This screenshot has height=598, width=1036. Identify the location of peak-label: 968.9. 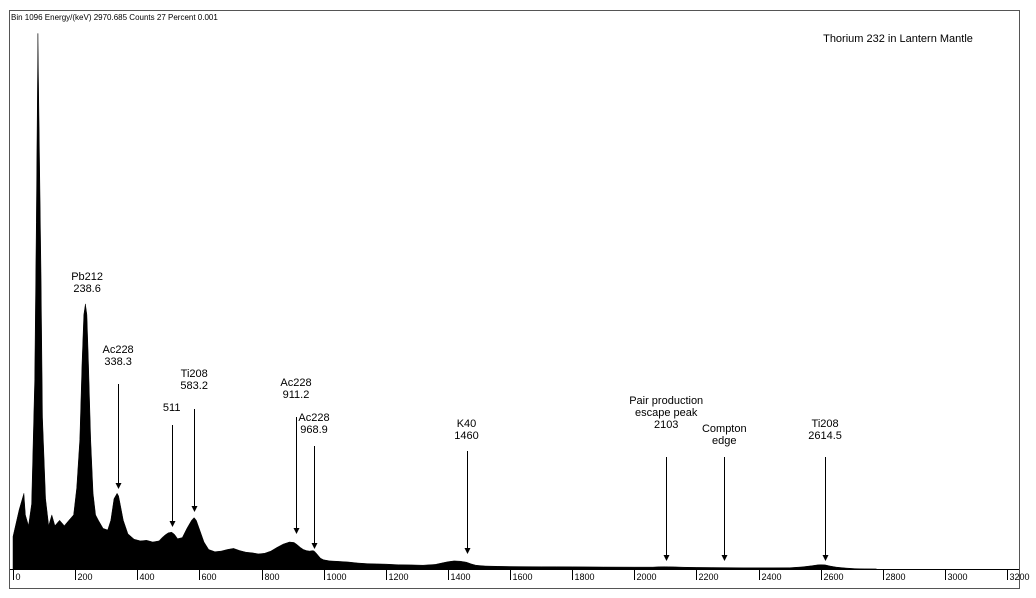
(314, 430).